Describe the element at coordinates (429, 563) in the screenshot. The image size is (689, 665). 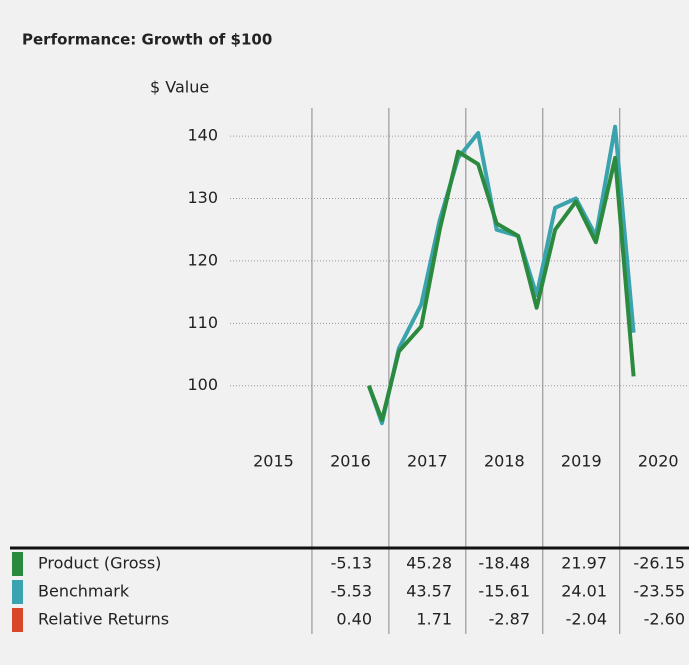
I see `table-cell: 45.28` at that location.